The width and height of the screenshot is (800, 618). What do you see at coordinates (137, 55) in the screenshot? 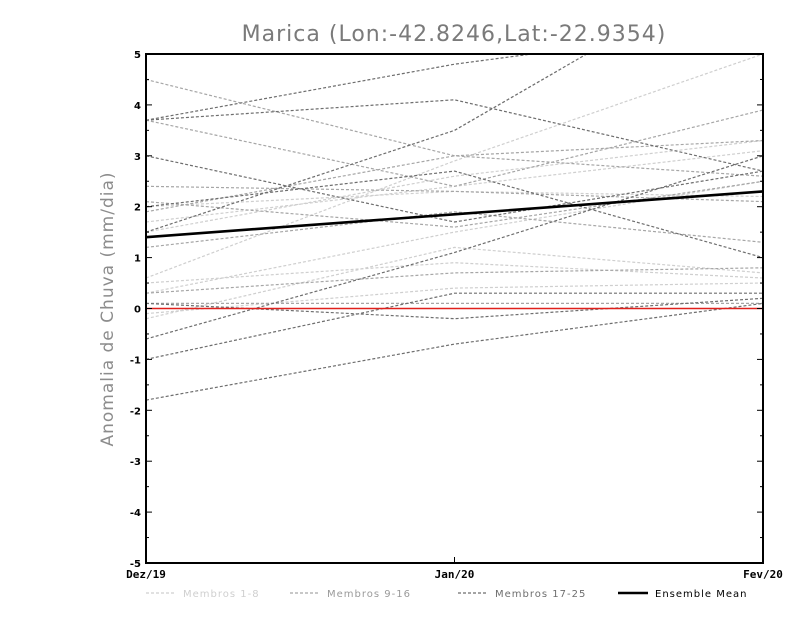
I see `y-tick-label: 5` at bounding box center [137, 55].